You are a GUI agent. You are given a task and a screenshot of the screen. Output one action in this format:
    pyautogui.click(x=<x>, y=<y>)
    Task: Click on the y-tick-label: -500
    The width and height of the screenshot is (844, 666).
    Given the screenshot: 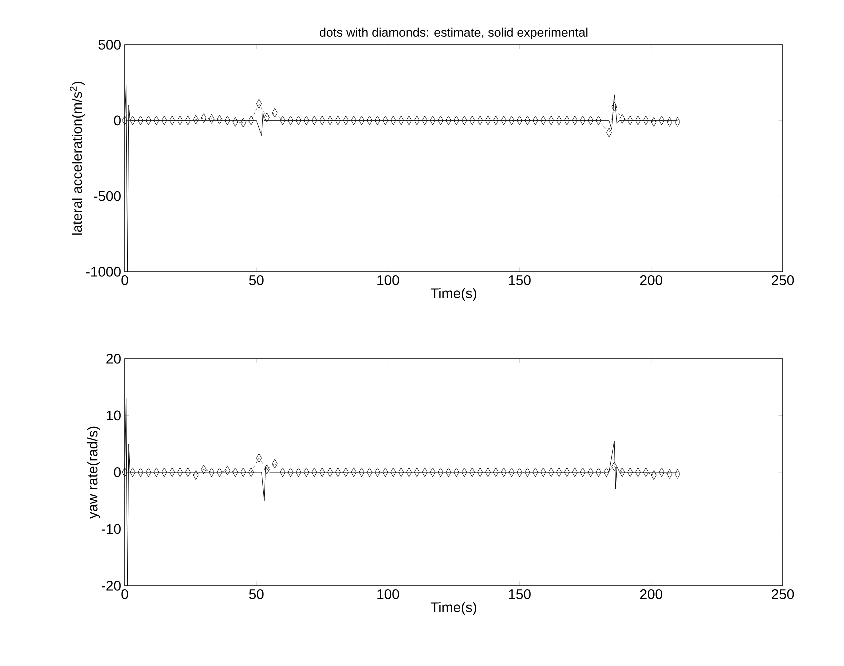 What is the action you would take?
    pyautogui.click(x=107, y=196)
    